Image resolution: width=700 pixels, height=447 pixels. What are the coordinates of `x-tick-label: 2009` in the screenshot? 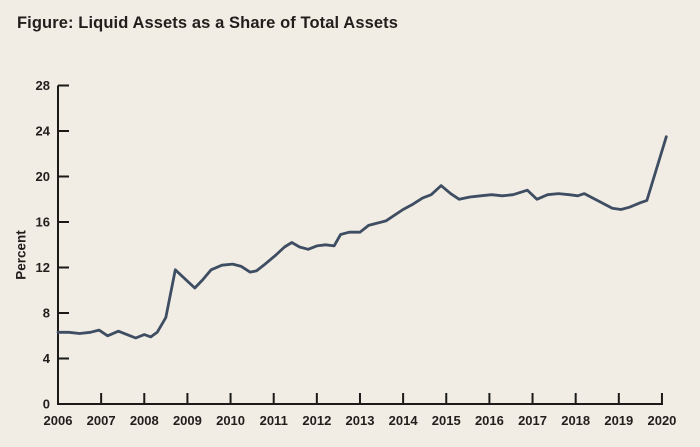 It's located at (187, 420).